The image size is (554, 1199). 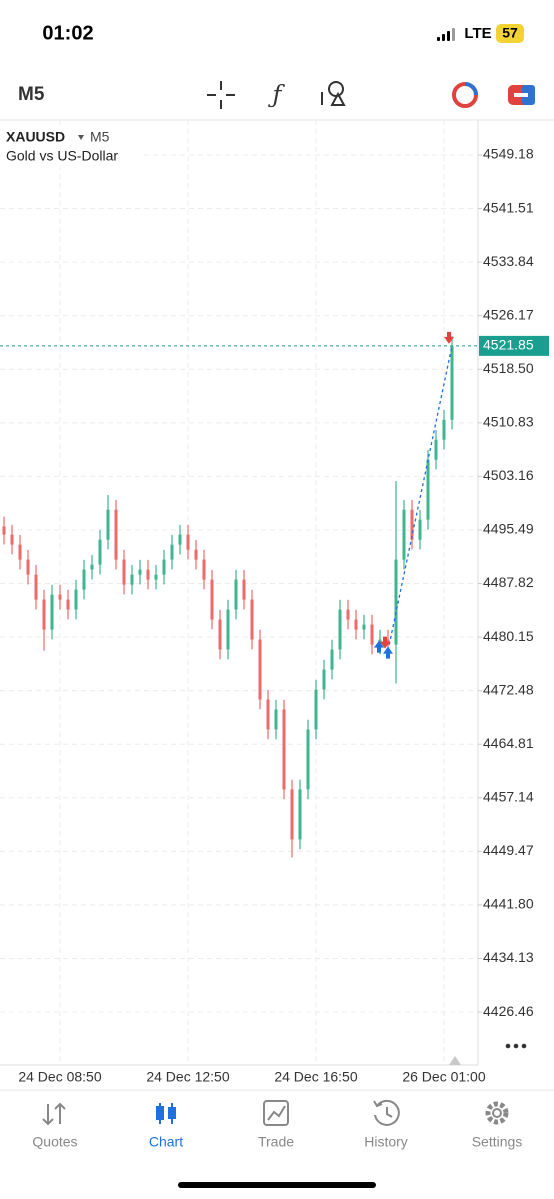 What do you see at coordinates (386, 1112) in the screenshot?
I see `history-icon` at bounding box center [386, 1112].